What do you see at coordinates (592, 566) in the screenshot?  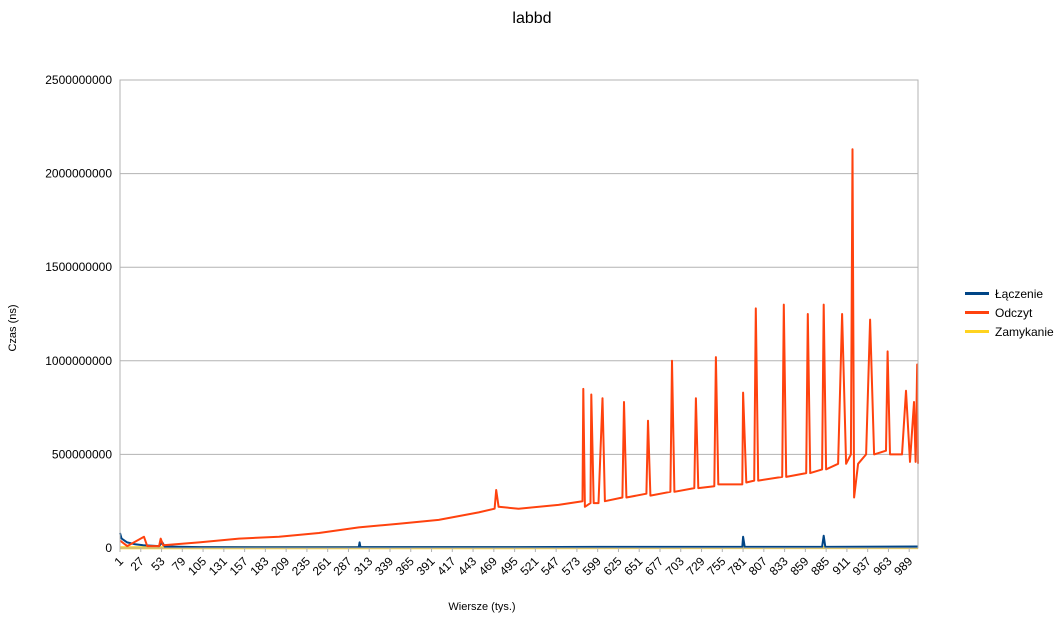 I see `x-tick-label: 599` at bounding box center [592, 566].